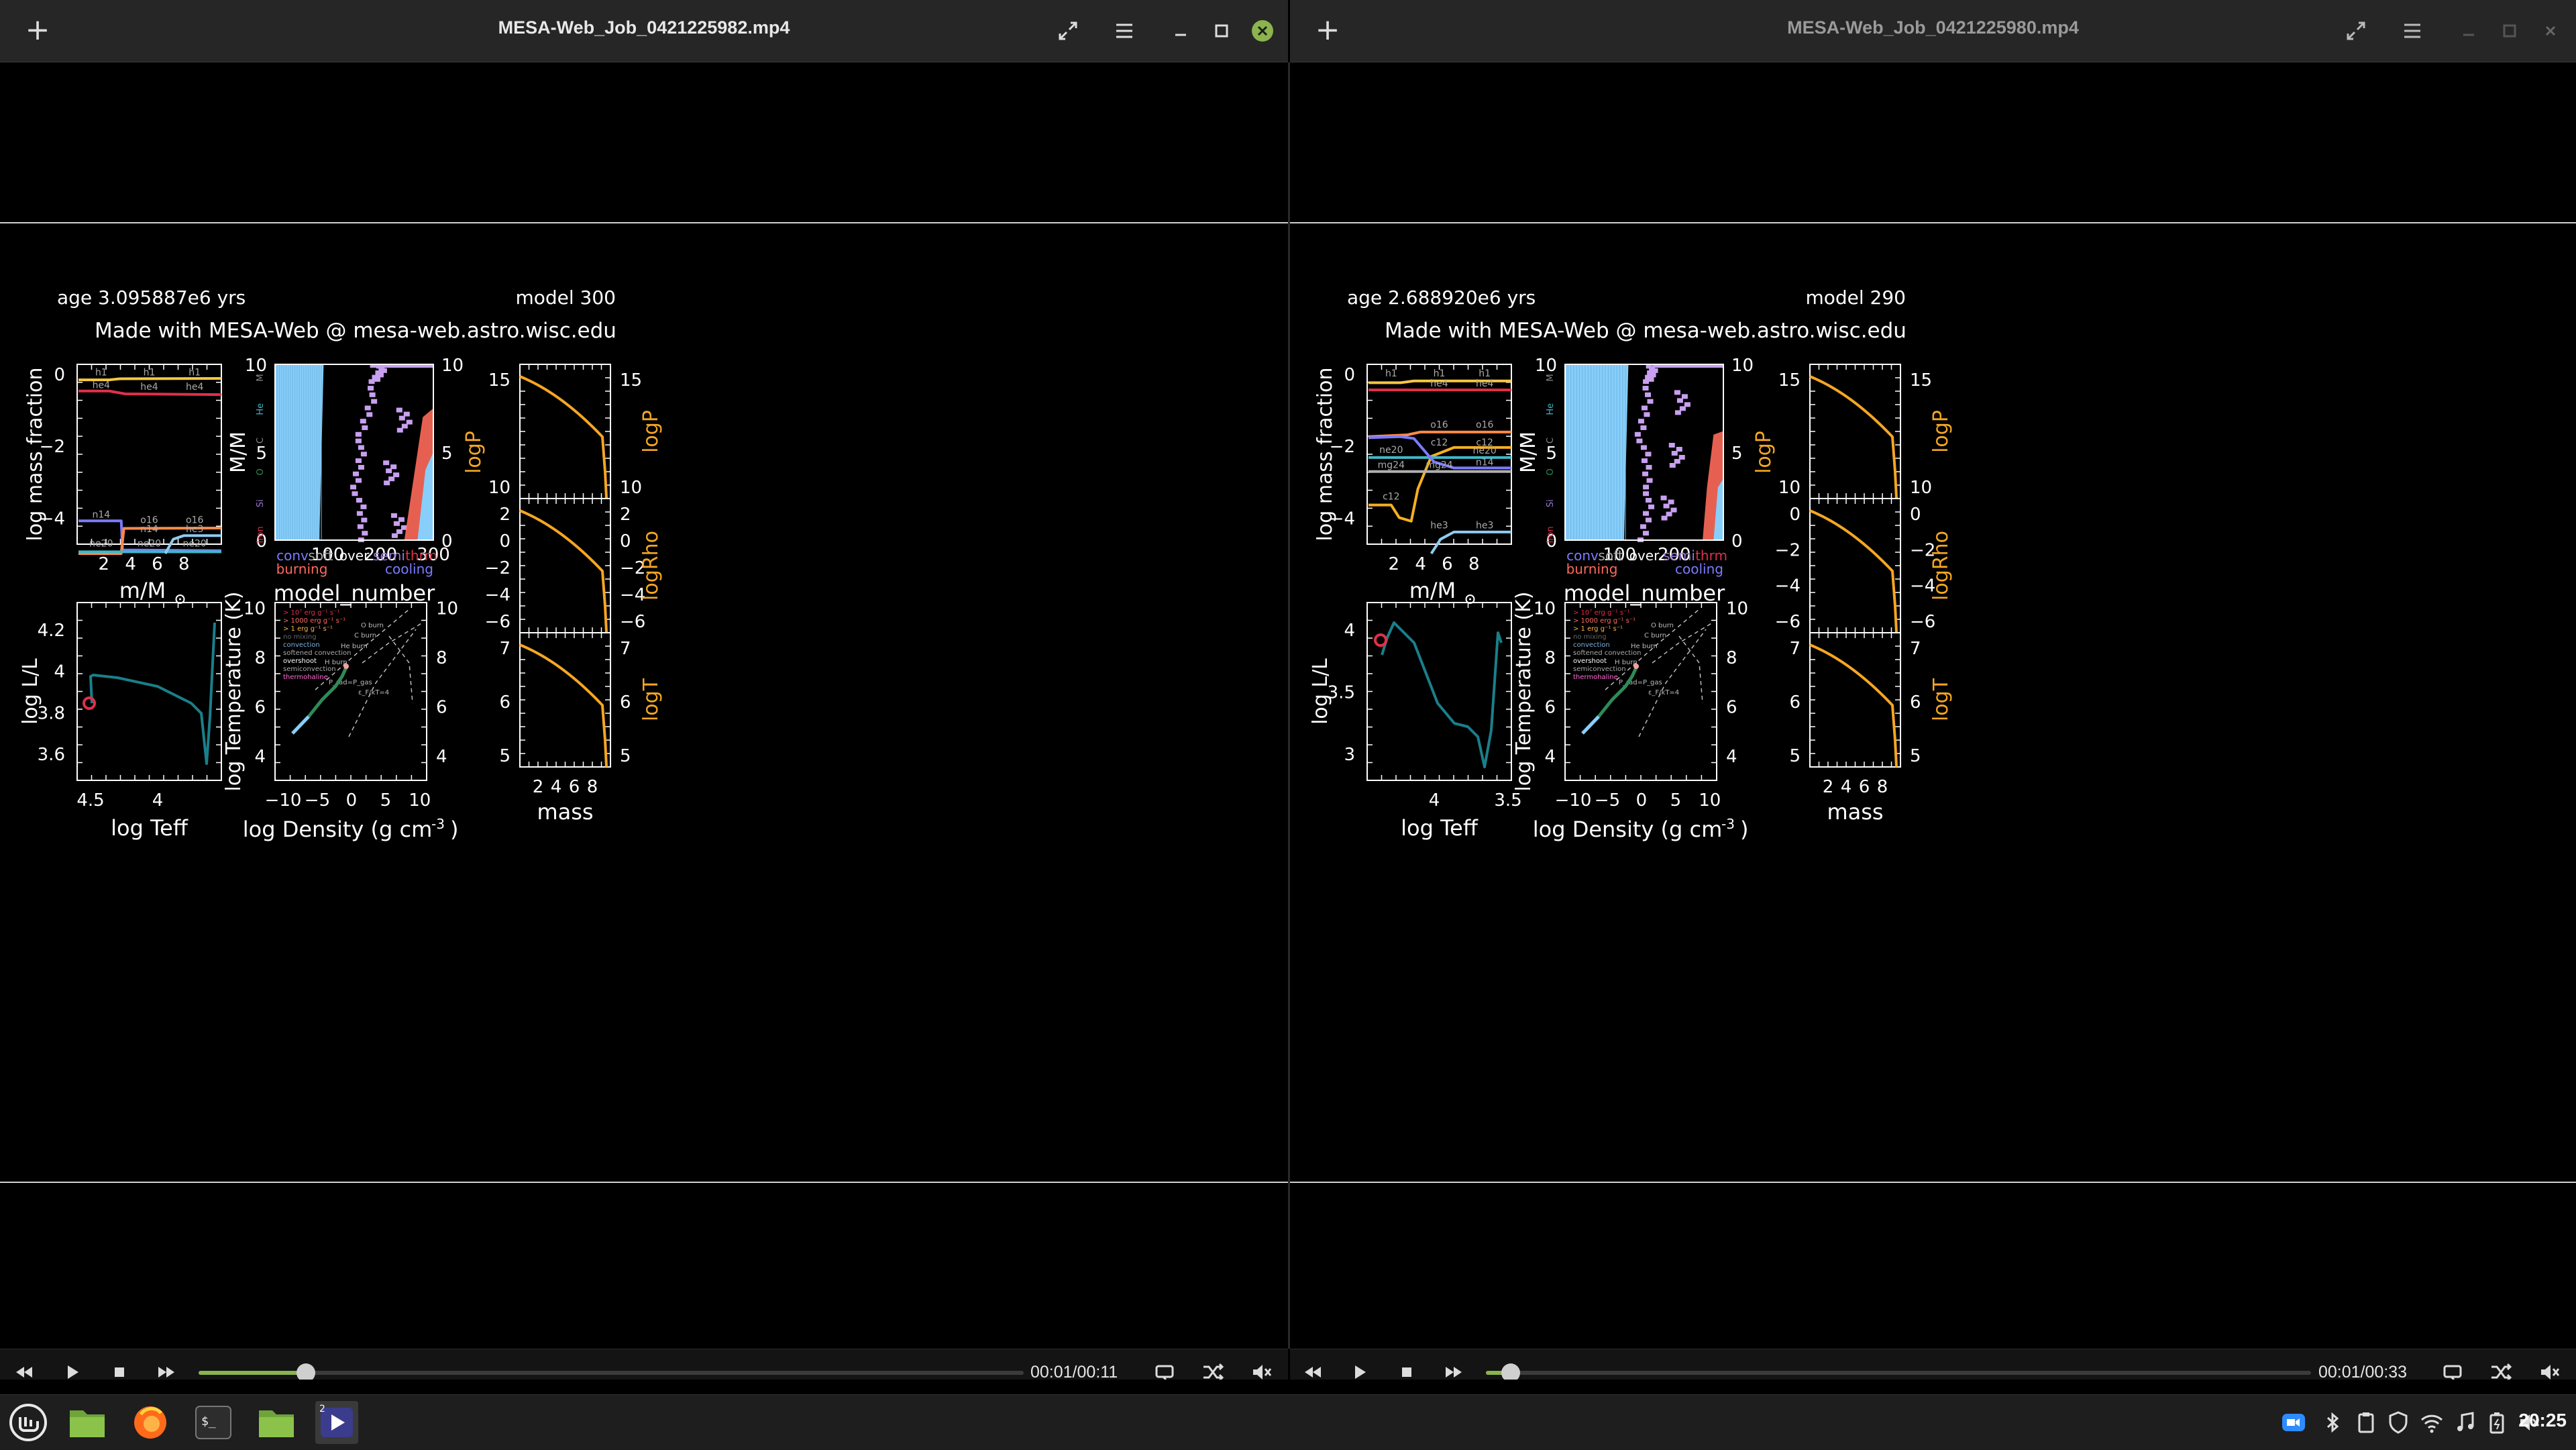 The width and height of the screenshot is (2576, 1450). Describe the element at coordinates (150, 1422) in the screenshot. I see `firefox-icon` at that location.